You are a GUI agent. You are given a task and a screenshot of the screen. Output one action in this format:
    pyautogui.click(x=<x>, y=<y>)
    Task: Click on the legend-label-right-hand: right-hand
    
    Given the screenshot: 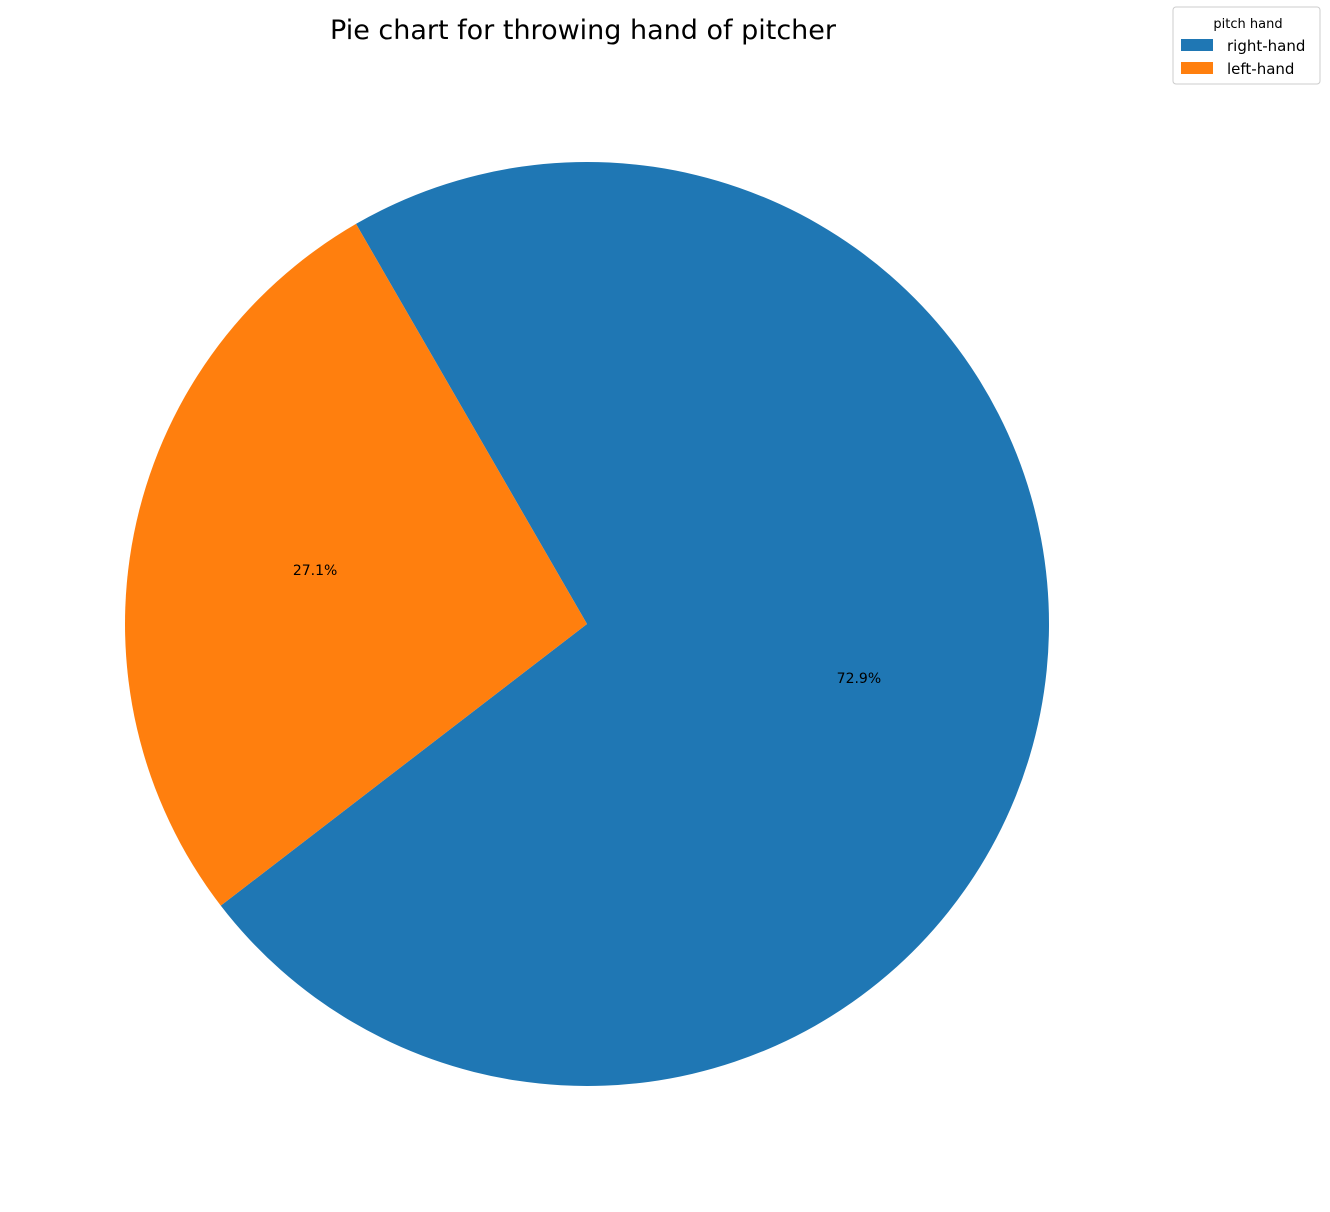 What is the action you would take?
    pyautogui.click(x=1266, y=46)
    